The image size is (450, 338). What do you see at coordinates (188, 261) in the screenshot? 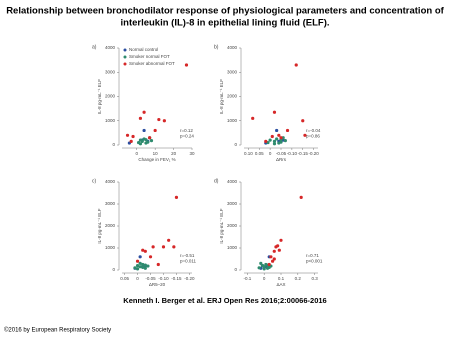
I see `annotation: p=0.011` at bounding box center [188, 261].